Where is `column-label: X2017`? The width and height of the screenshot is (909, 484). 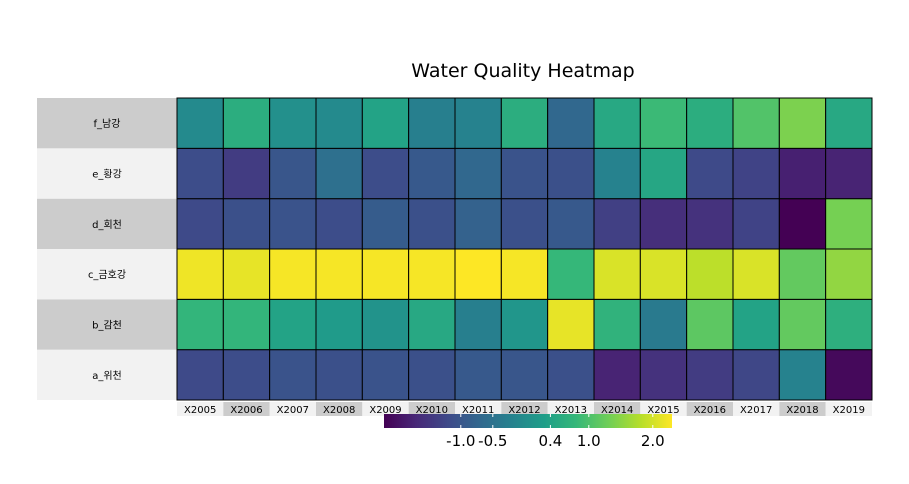 column-label: X2017 is located at coordinates (756, 410).